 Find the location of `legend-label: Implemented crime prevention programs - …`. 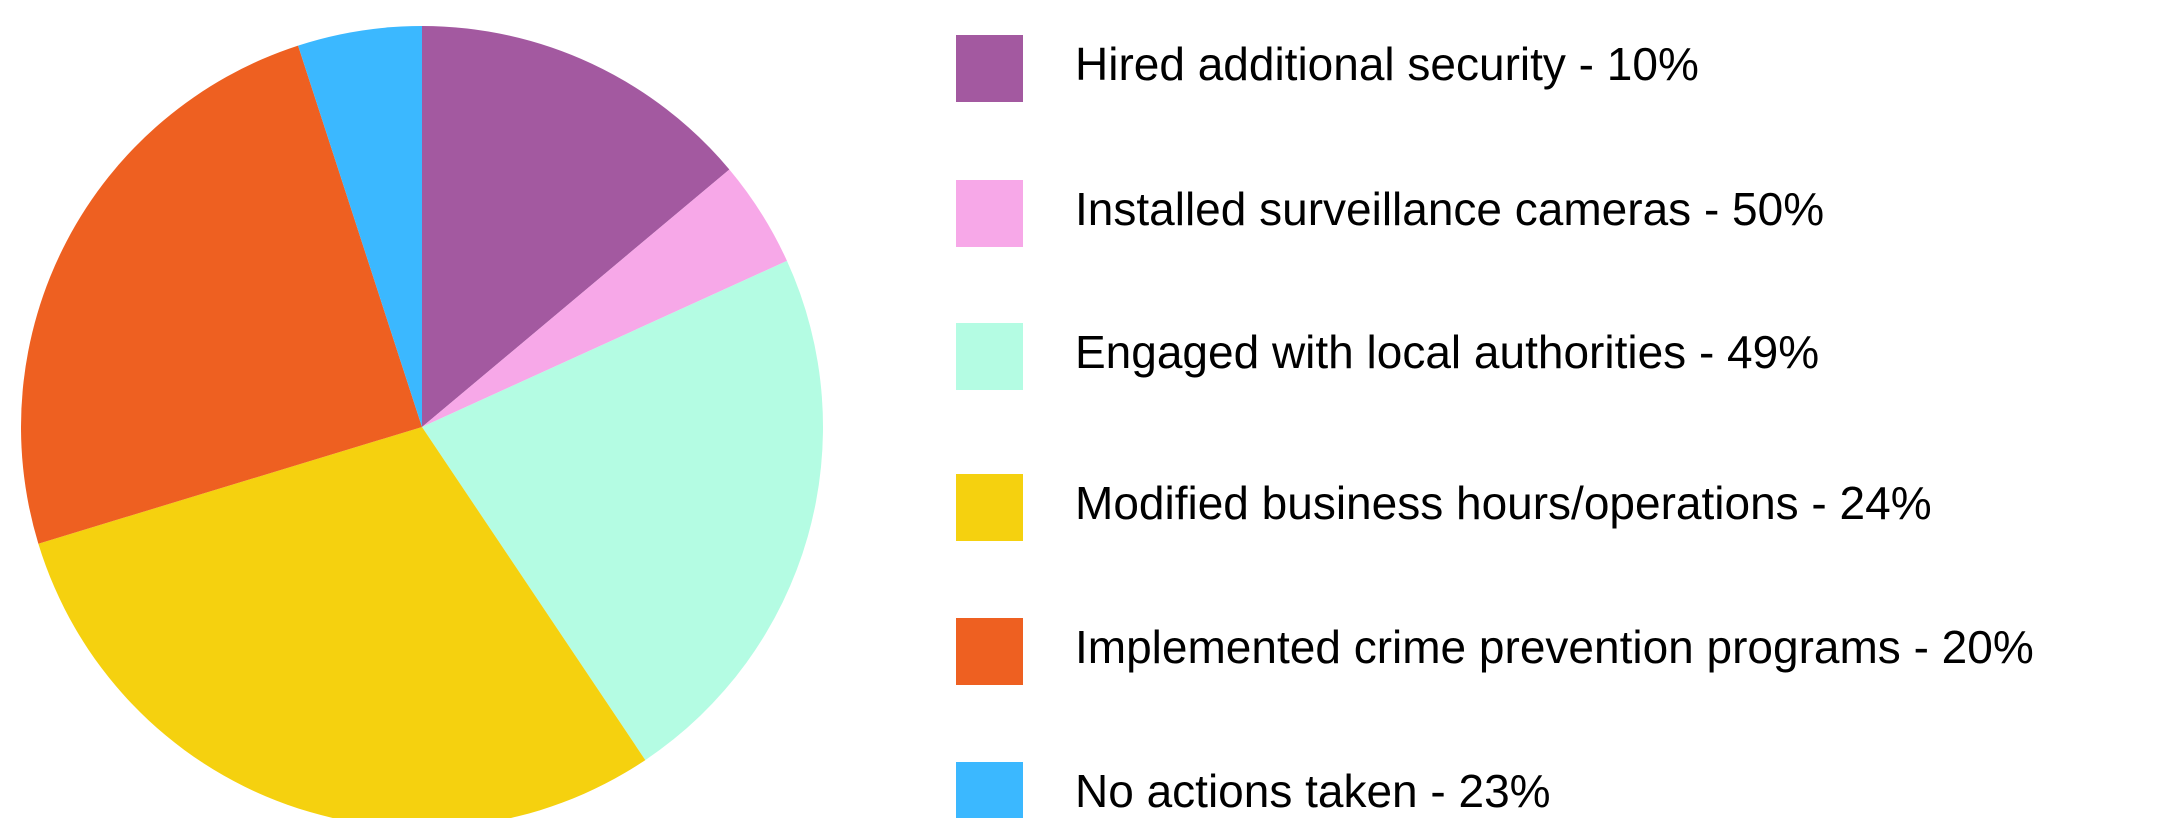

legend-label: Implemented crime prevention programs - … is located at coordinates (1554, 647).